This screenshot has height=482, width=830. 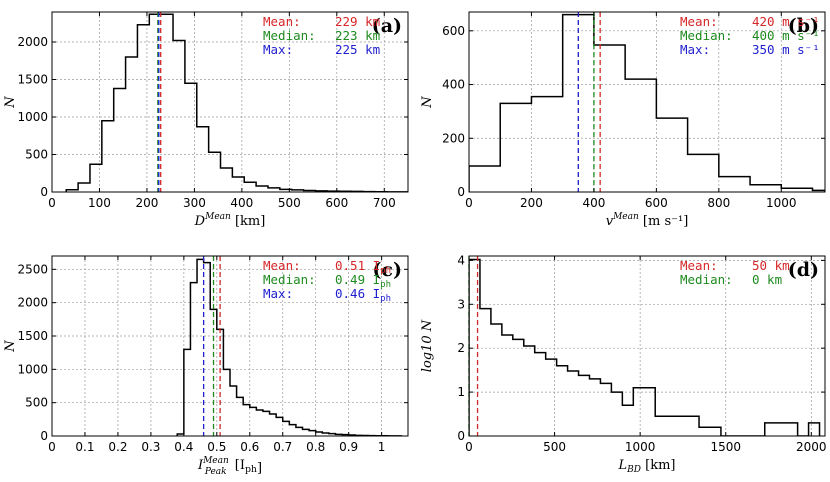 I want to click on median-value: 0.49 Iph, so click(x=363, y=281).